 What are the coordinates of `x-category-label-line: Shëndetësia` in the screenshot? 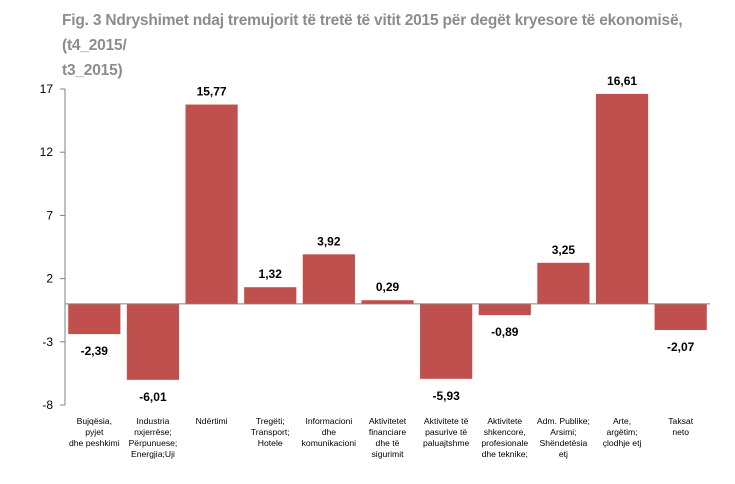 It's located at (564, 443).